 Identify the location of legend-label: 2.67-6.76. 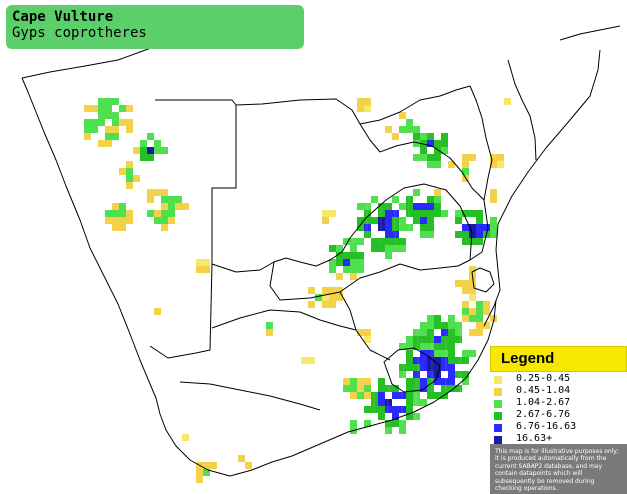
(543, 414).